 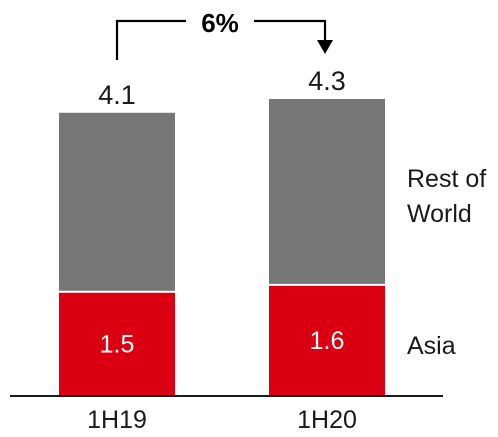 I want to click on bar-segment-asia-1h19, so click(x=117, y=343).